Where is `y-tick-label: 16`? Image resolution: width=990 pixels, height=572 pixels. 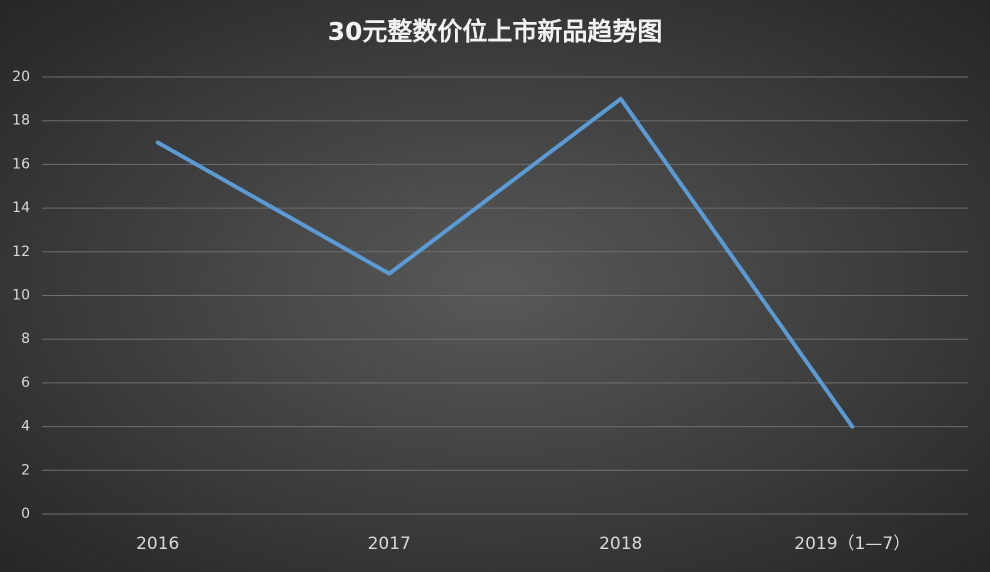 y-tick-label: 16 is located at coordinates (21, 164).